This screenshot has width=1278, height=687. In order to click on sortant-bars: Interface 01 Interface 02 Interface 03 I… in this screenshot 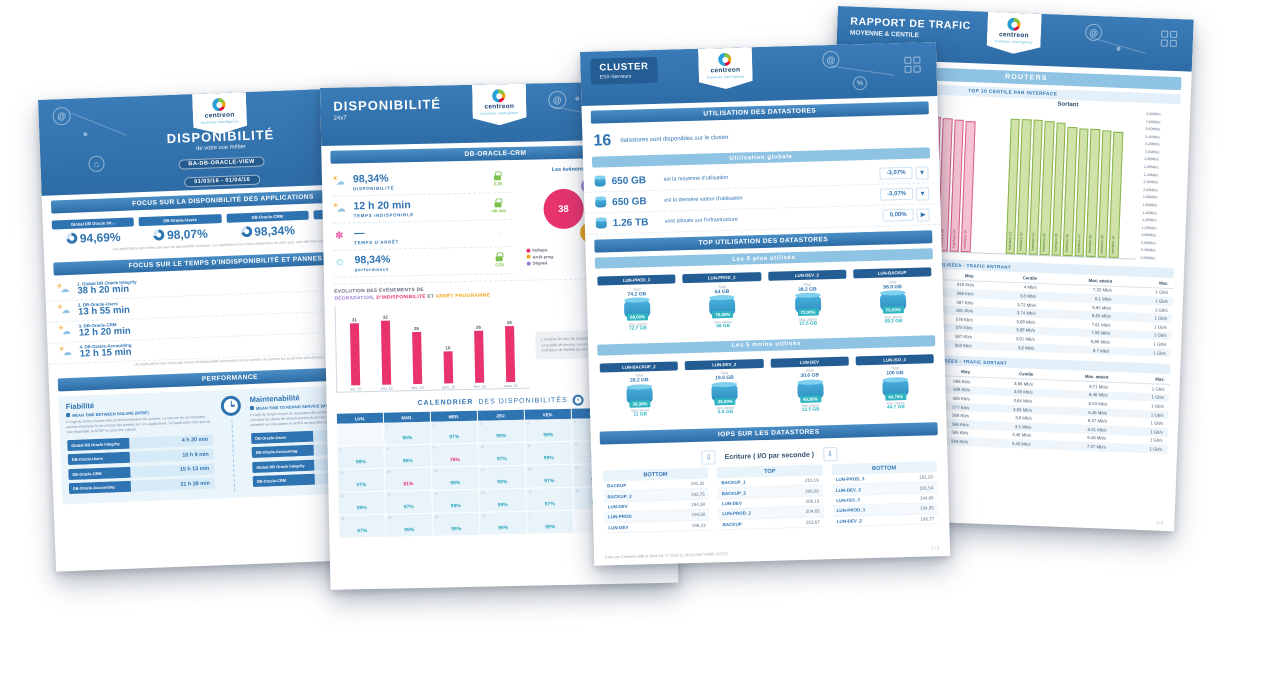, I will do `click(1065, 182)`.